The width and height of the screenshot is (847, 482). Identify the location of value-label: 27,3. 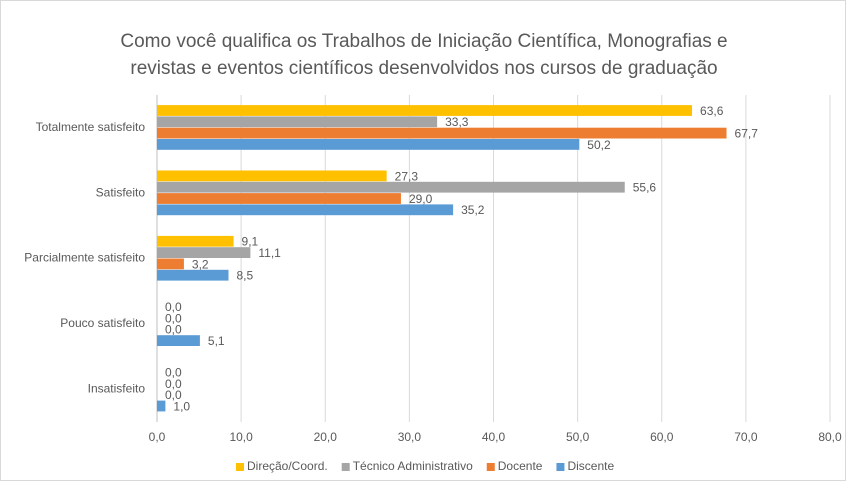
(407, 176).